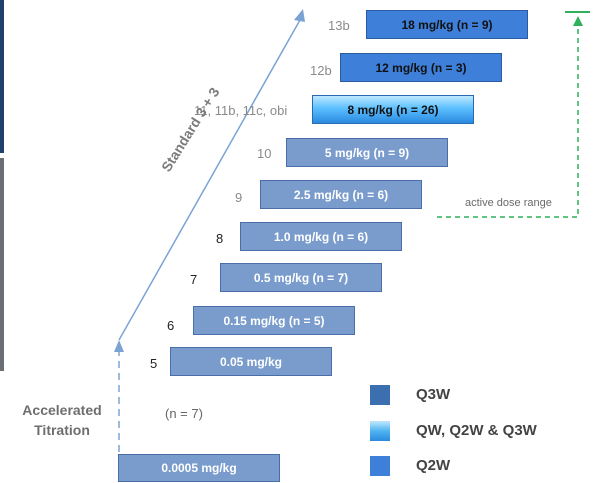  I want to click on level-13b: 13b, so click(339, 25).